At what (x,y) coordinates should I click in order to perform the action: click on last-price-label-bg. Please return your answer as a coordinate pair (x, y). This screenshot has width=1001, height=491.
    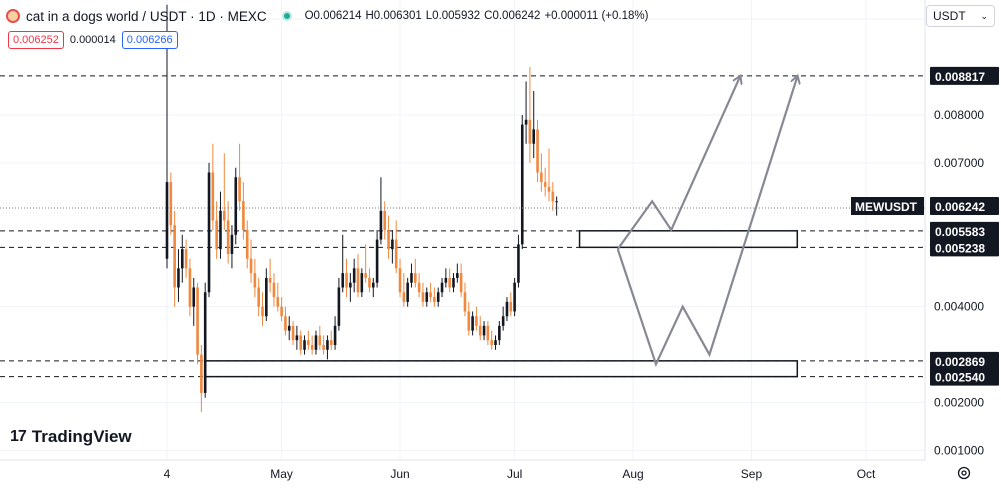
    Looking at the image, I should click on (964, 206).